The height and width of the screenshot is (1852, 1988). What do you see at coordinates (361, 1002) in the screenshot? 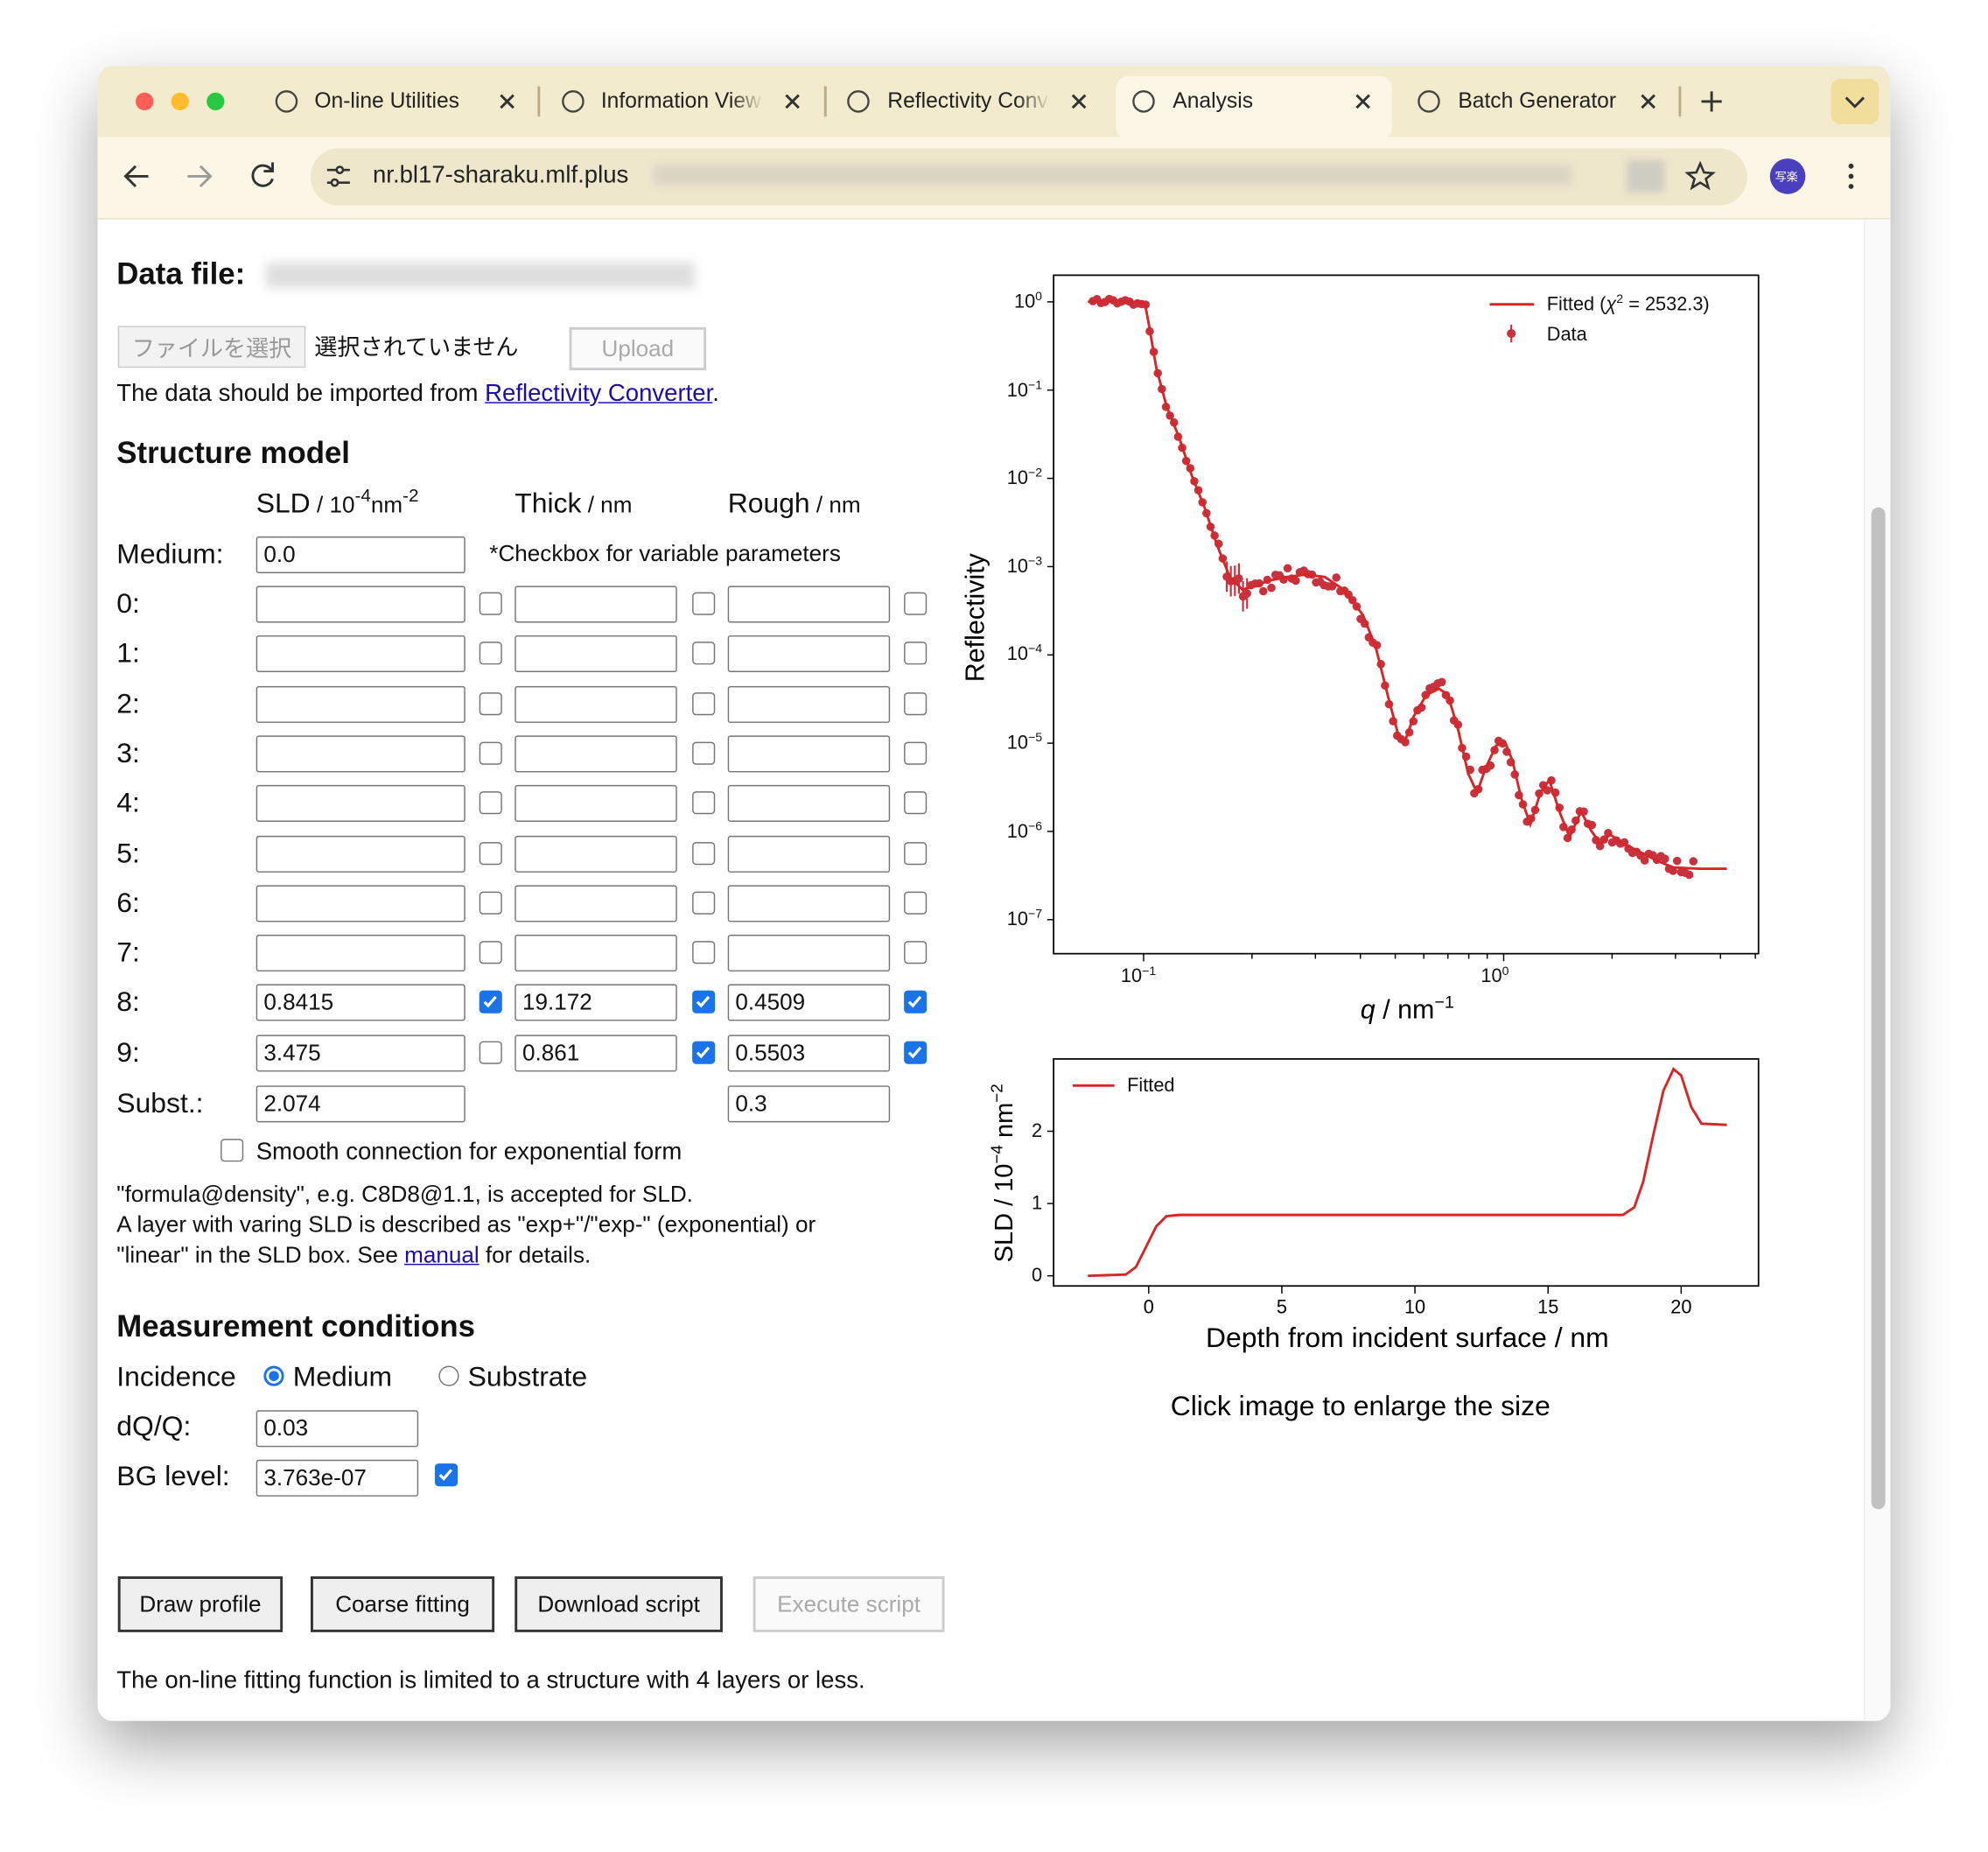
I see `layer-sld-input: 0.8415` at bounding box center [361, 1002].